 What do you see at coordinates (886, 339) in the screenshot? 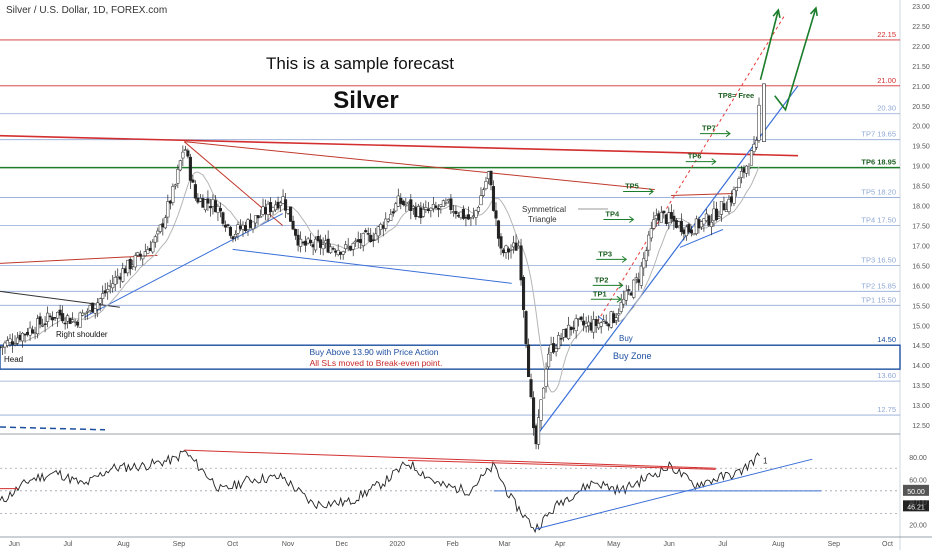
I see `level-label: 14.50` at bounding box center [886, 339].